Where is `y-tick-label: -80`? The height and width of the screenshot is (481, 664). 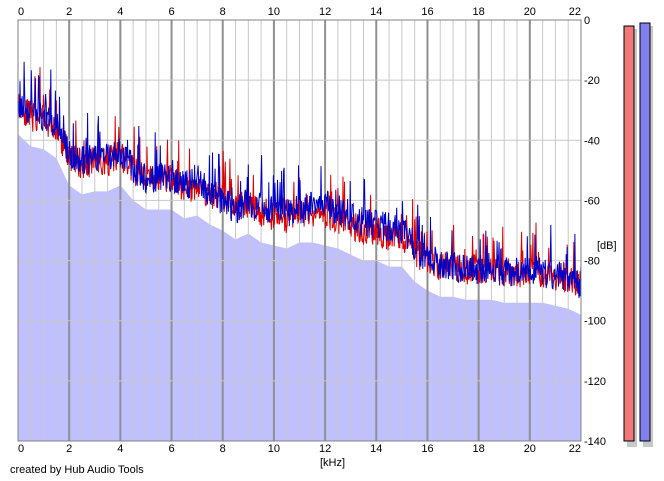 y-tick-label: -80 is located at coordinates (592, 262).